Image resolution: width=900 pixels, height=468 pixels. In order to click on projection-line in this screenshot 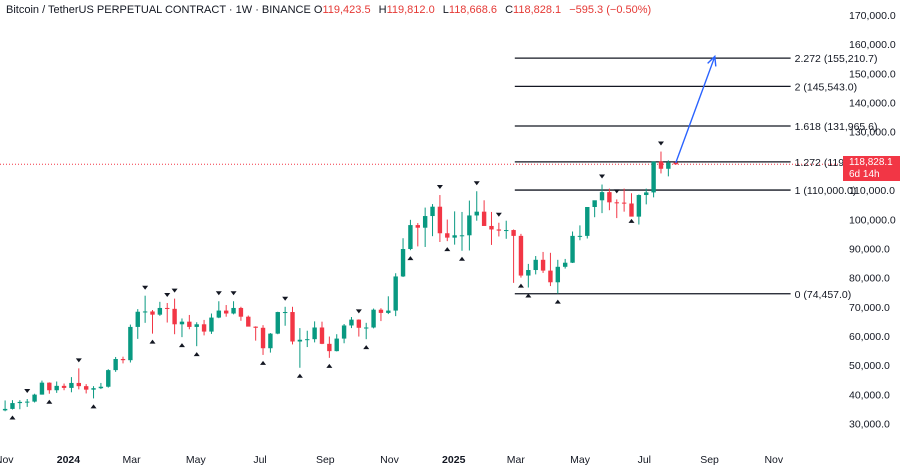, I will do `click(695, 110)`.